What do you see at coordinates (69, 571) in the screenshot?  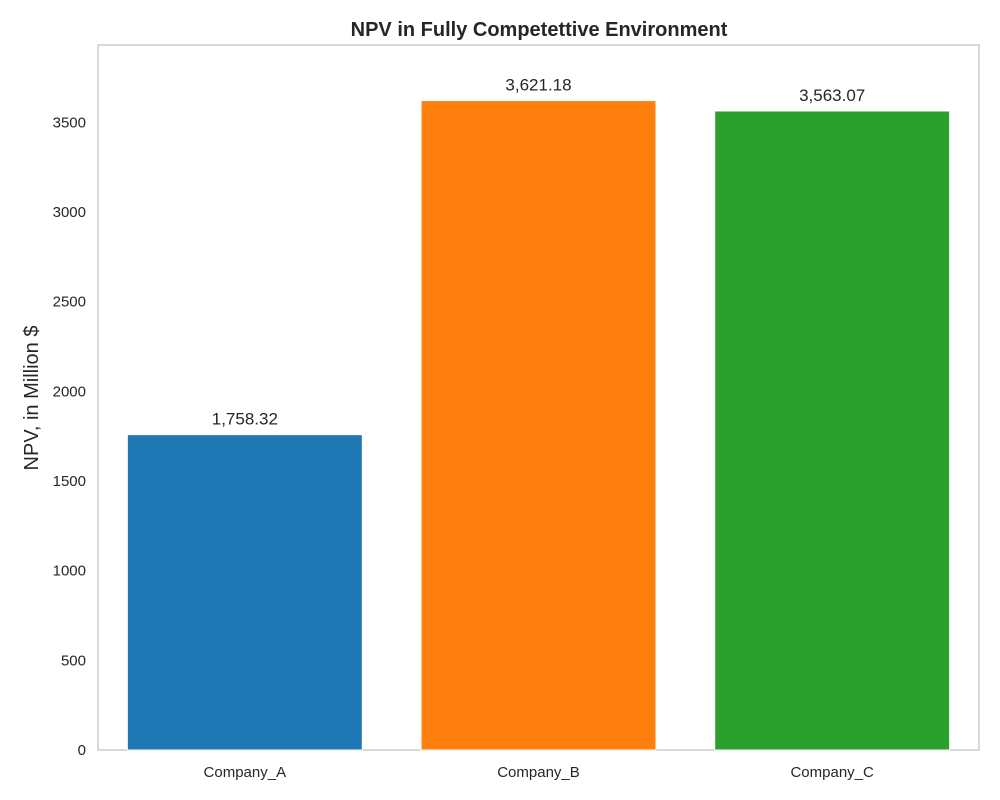 I see `y-tick-label: 1000` at bounding box center [69, 571].